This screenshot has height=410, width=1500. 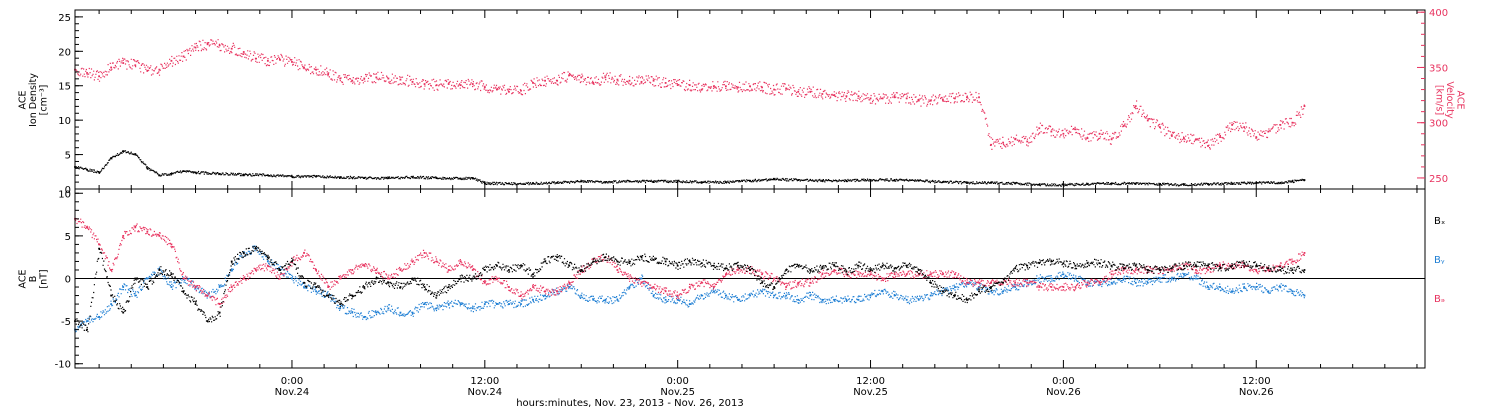 What do you see at coordinates (292, 381) in the screenshot?
I see `time-tick-label: 0:00` at bounding box center [292, 381].